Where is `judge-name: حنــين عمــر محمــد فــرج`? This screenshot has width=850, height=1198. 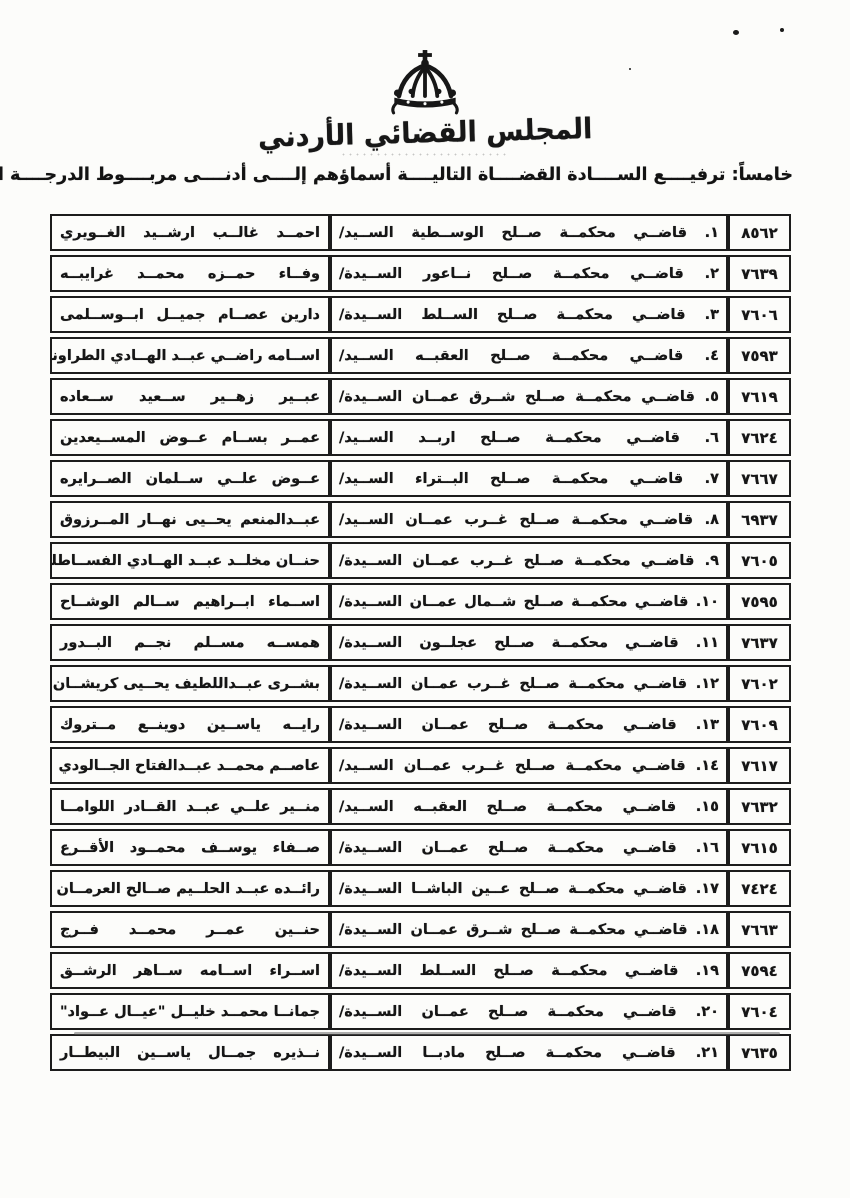
judge-name: حنــين عمــر محمــد فــرج is located at coordinates (190, 929).